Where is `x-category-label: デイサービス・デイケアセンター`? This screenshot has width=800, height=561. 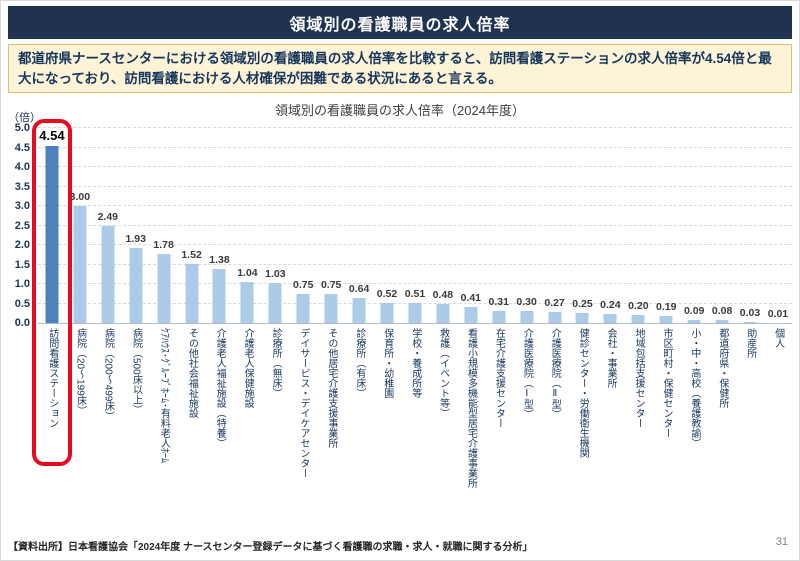
x-category-label: デイサービス・デイケアセンター is located at coordinates (303, 403).